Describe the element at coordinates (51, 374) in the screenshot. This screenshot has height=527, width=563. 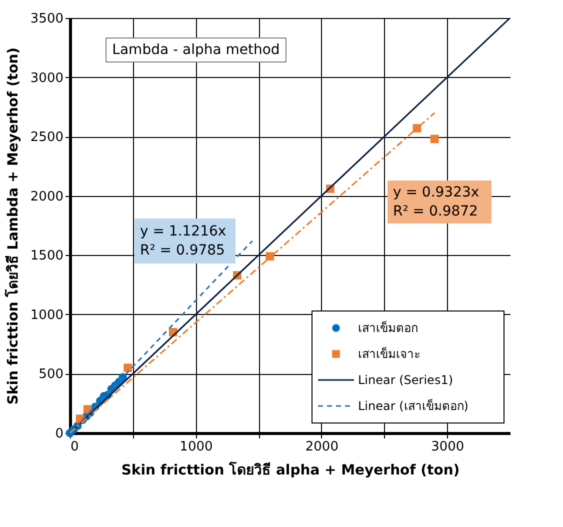
I see `y-tick-label: 500` at that location.